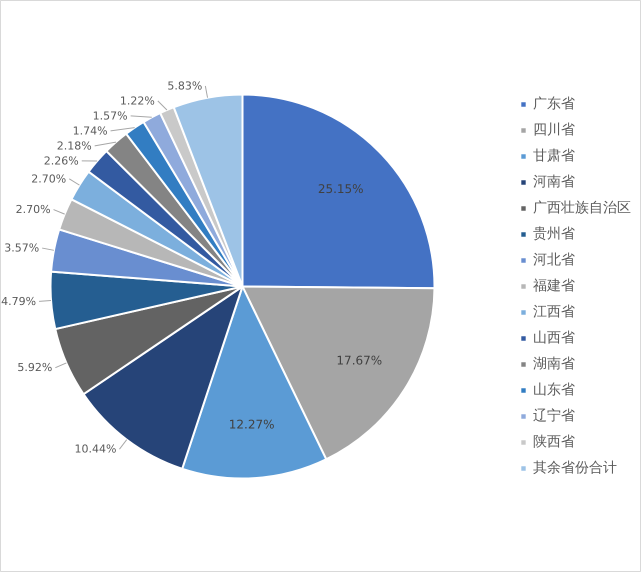  I want to click on data-label: 4.79%, so click(18, 301).